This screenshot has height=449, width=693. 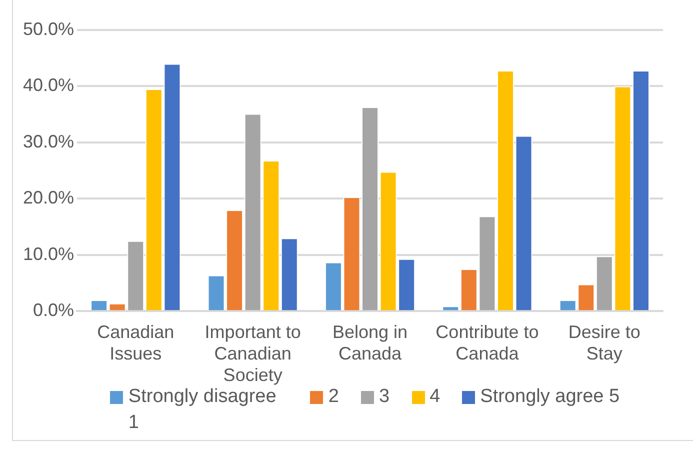 What do you see at coordinates (203, 410) in the screenshot?
I see `legend-label: Strongly disagree 1` at bounding box center [203, 410].